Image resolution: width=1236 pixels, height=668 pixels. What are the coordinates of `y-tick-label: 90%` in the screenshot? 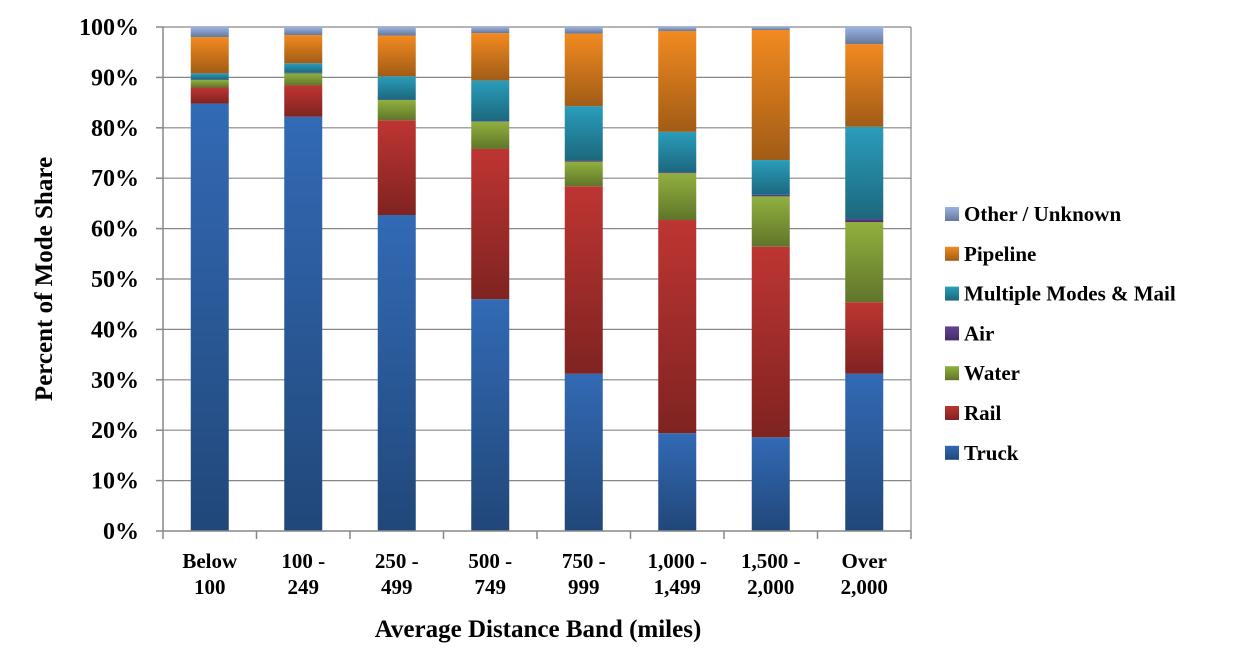 It's located at (115, 78).